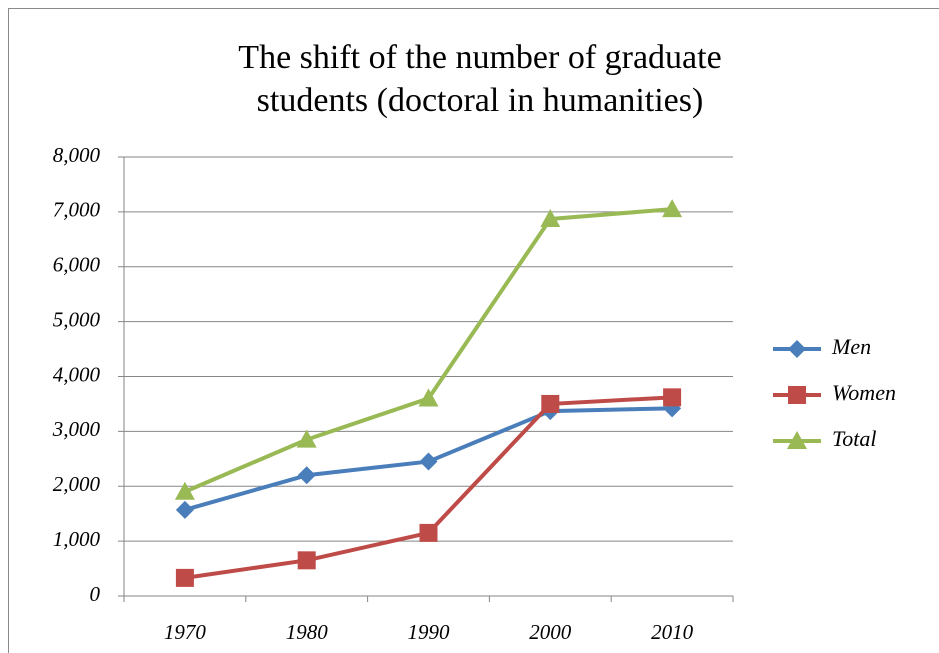  What do you see at coordinates (550, 632) in the screenshot?
I see `x-tick-label: 2000` at bounding box center [550, 632].